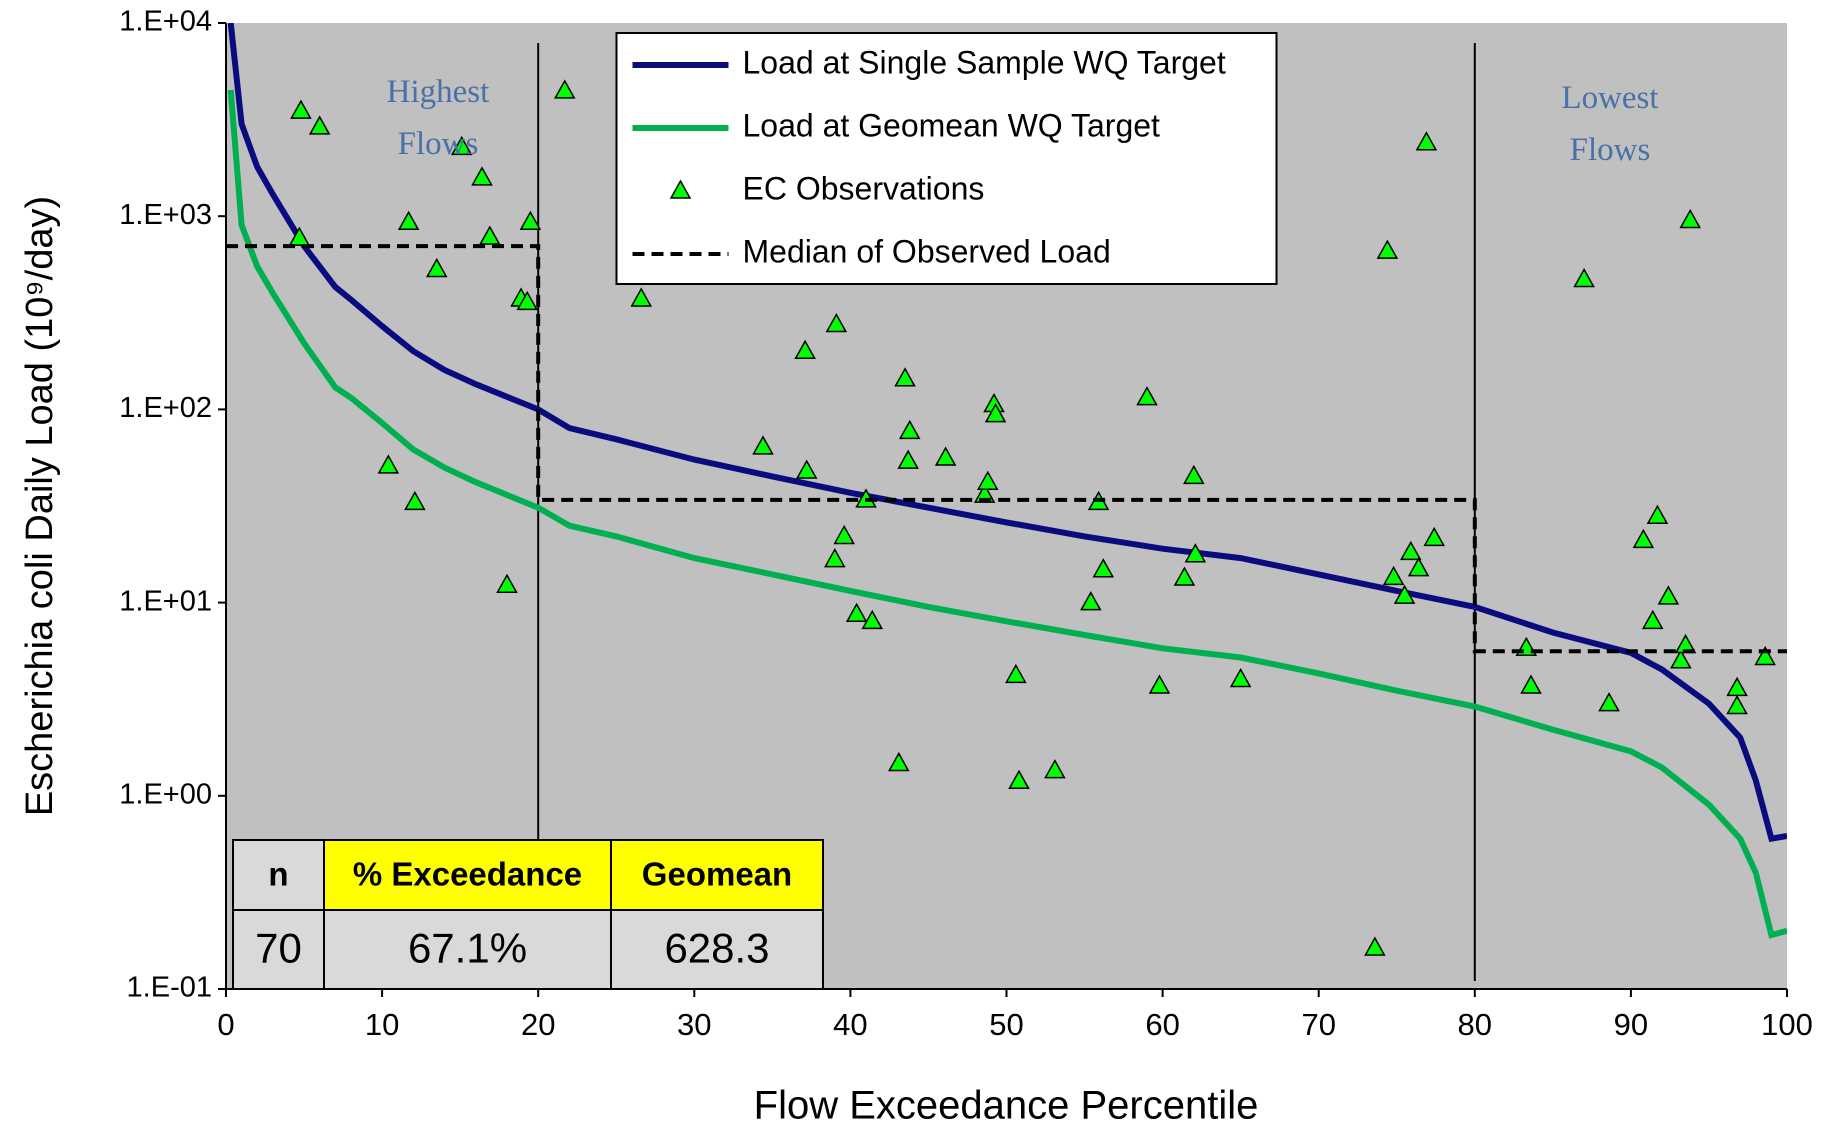  I want to click on x-tick-label: 80, so click(1475, 1024).